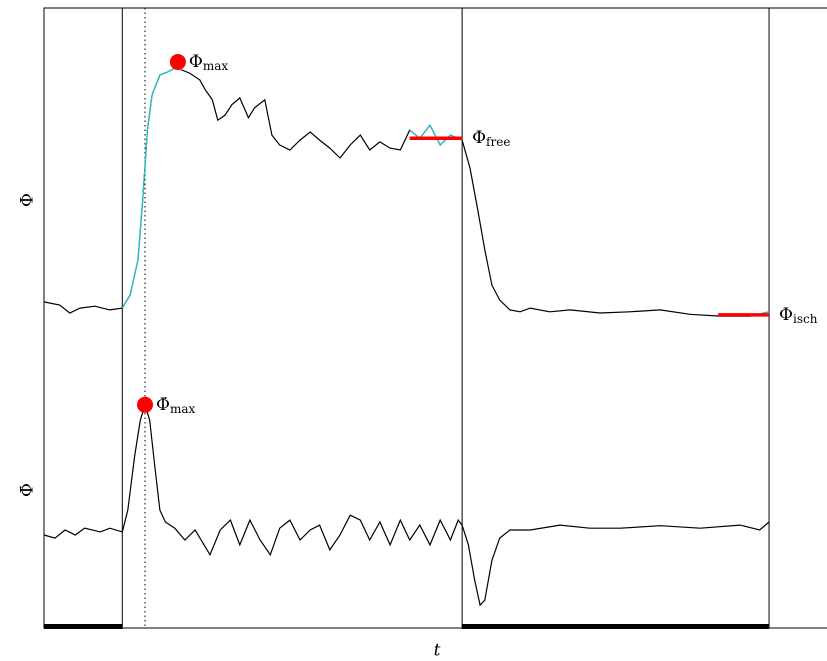 Image resolution: width=827 pixels, height=661 pixels. I want to click on annotation-symbol: Φ̇, so click(163, 404).